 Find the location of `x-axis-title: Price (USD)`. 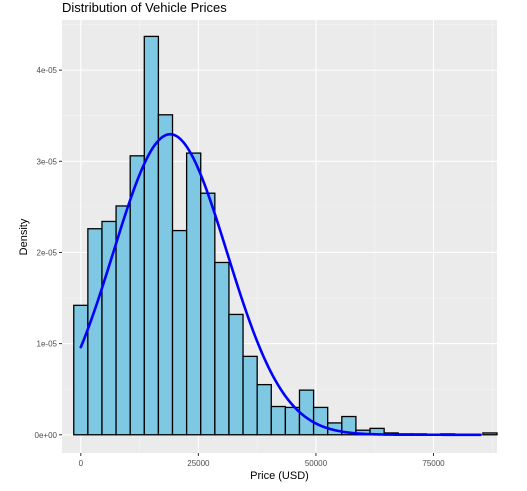

x-axis-title: Price (USD) is located at coordinates (279, 476).